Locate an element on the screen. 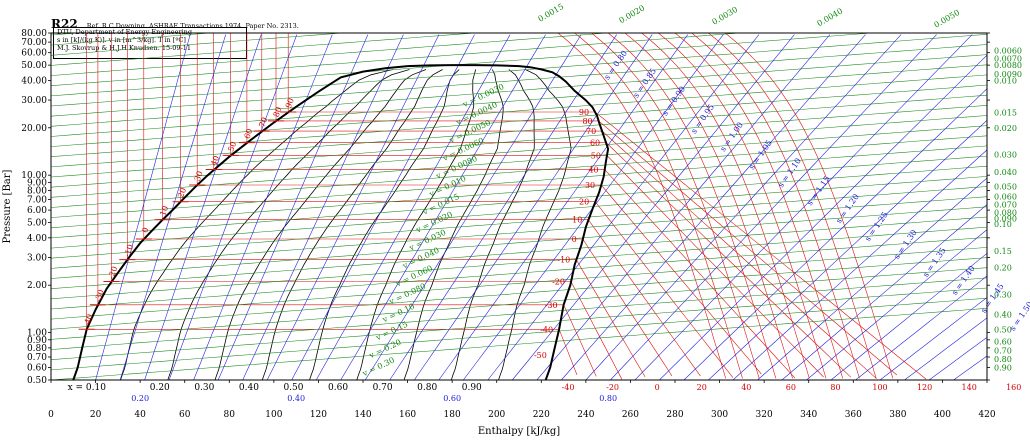 This screenshot has width=1030, height=447. quality-label: 0.40 is located at coordinates (249, 388).